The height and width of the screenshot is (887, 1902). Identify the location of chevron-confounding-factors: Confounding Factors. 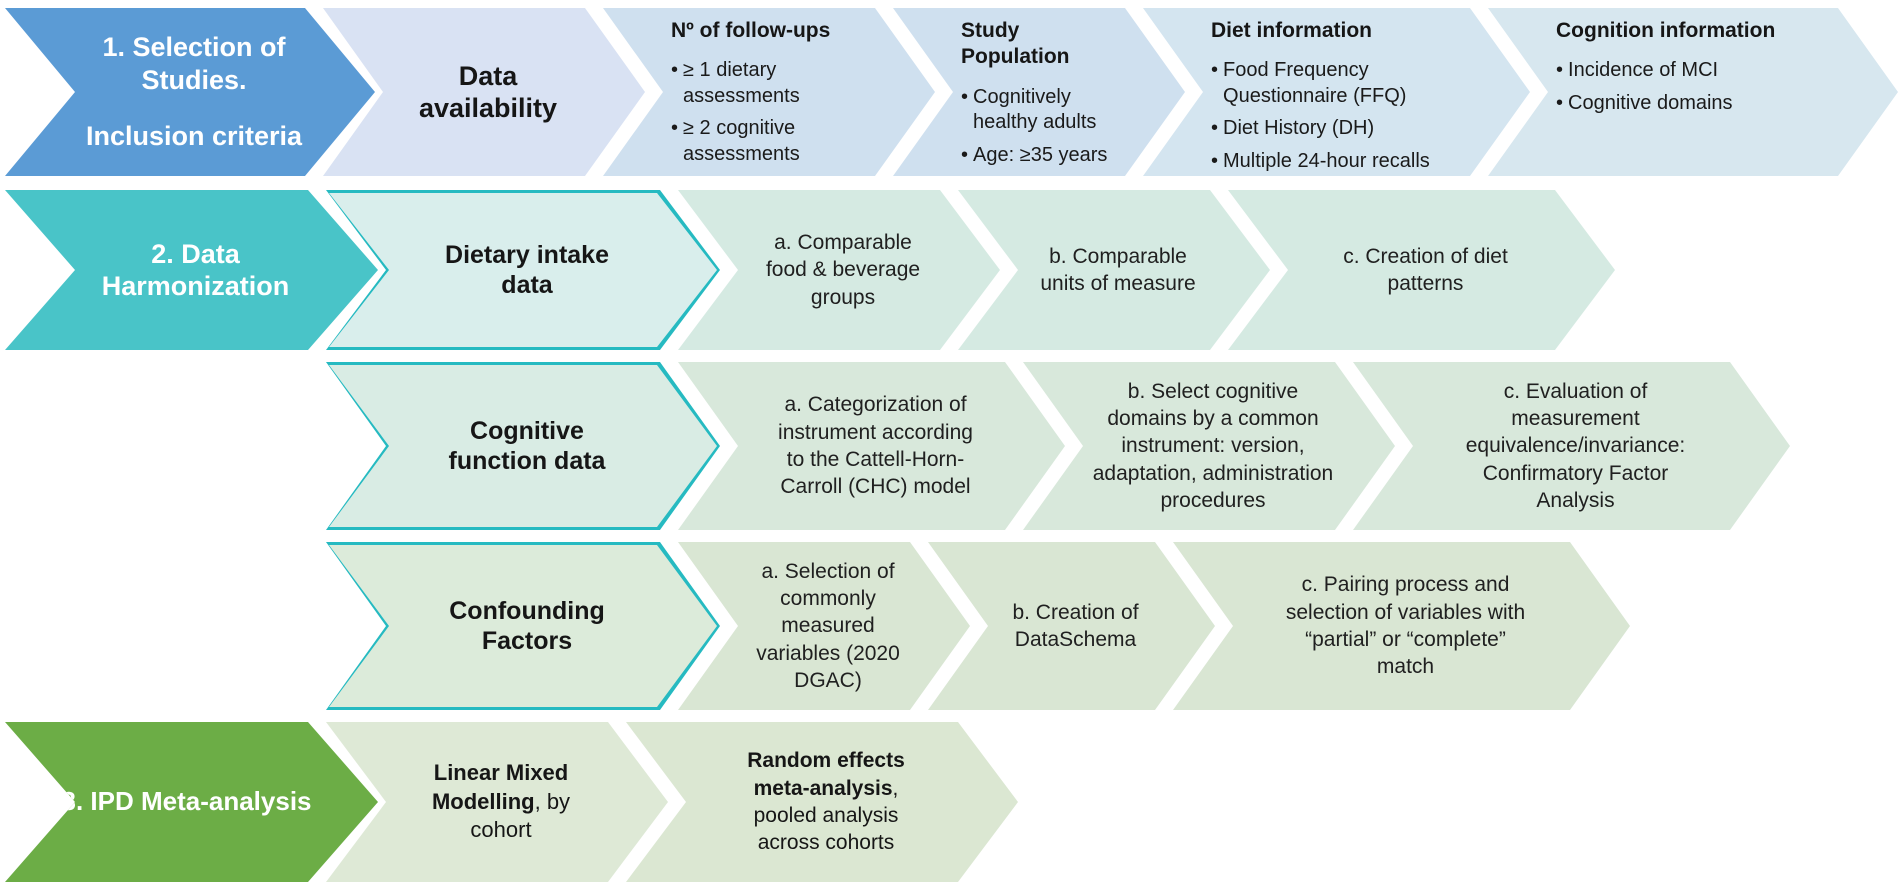
(523, 626).